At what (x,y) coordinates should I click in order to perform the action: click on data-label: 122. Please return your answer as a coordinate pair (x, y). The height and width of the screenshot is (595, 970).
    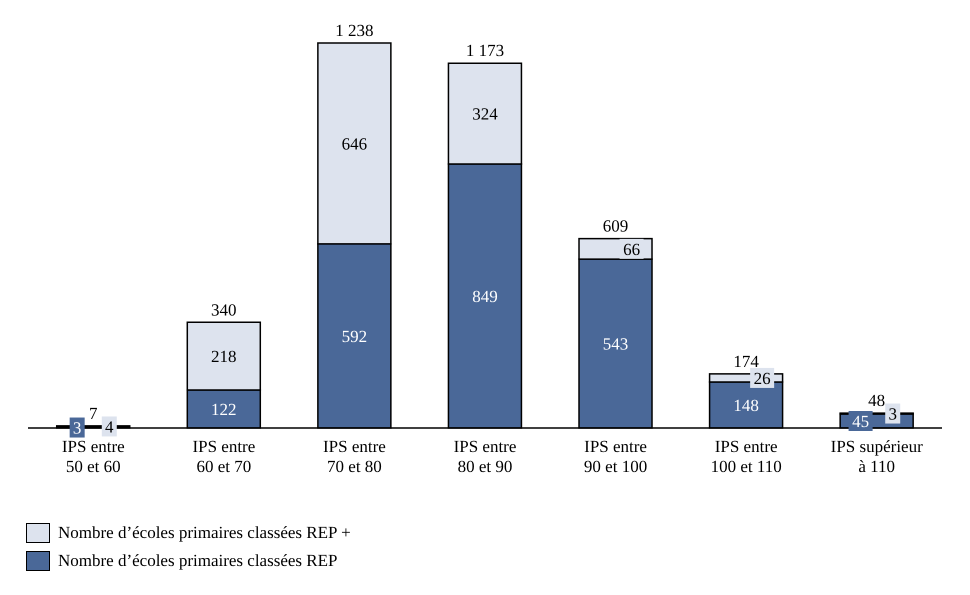
    Looking at the image, I should click on (224, 410).